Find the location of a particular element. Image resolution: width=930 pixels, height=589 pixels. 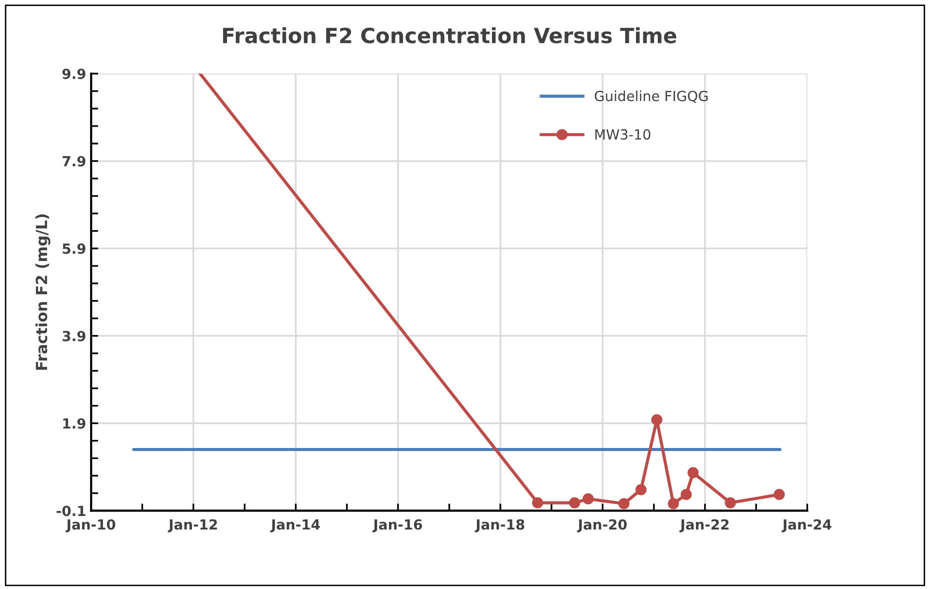

x-tick-label: Jan-12 is located at coordinates (192, 525).